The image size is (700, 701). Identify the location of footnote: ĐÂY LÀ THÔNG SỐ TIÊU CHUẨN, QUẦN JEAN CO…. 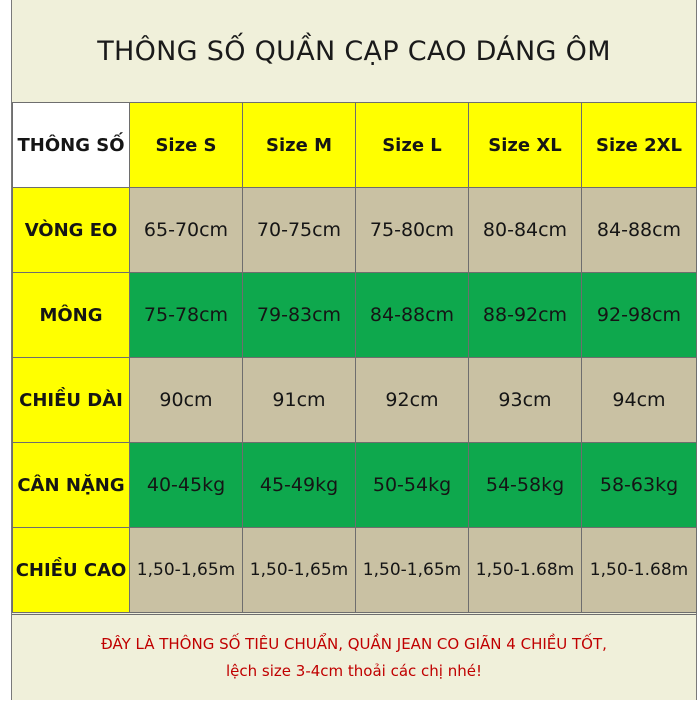
(354, 657).